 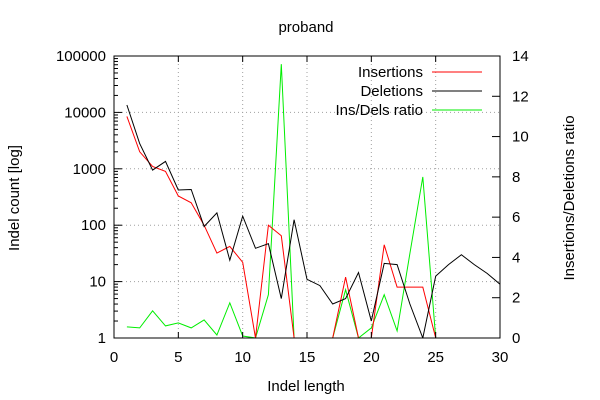 What do you see at coordinates (391, 91) in the screenshot?
I see `legend-label-deletions: Deletions` at bounding box center [391, 91].